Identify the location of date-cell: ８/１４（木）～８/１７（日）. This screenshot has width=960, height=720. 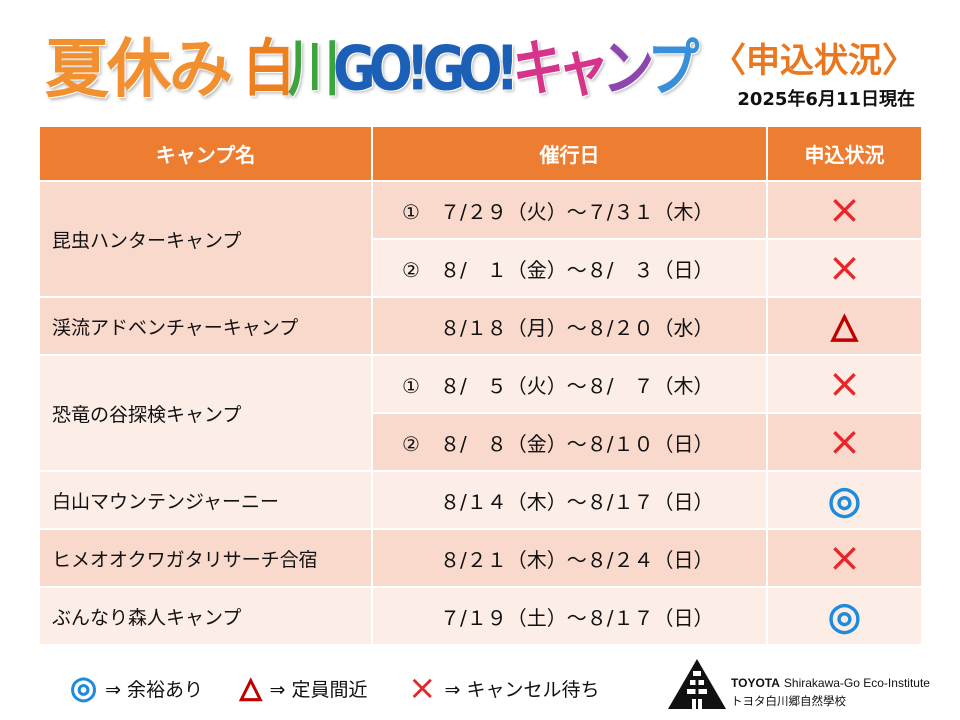
(569, 500).